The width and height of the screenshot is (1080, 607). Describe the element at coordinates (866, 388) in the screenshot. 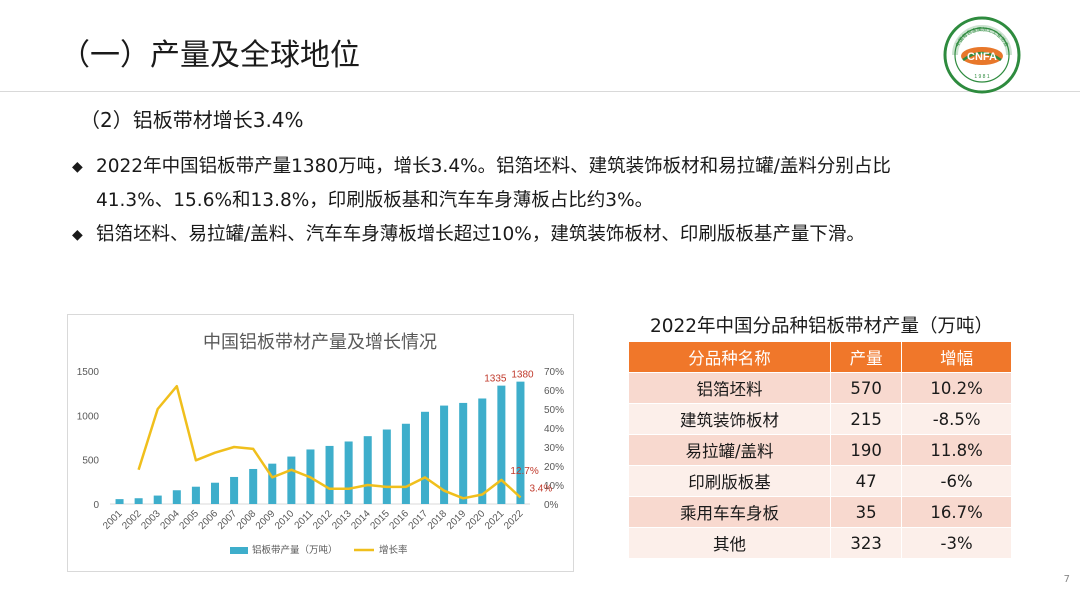

I see `table-cell: 570` at that location.